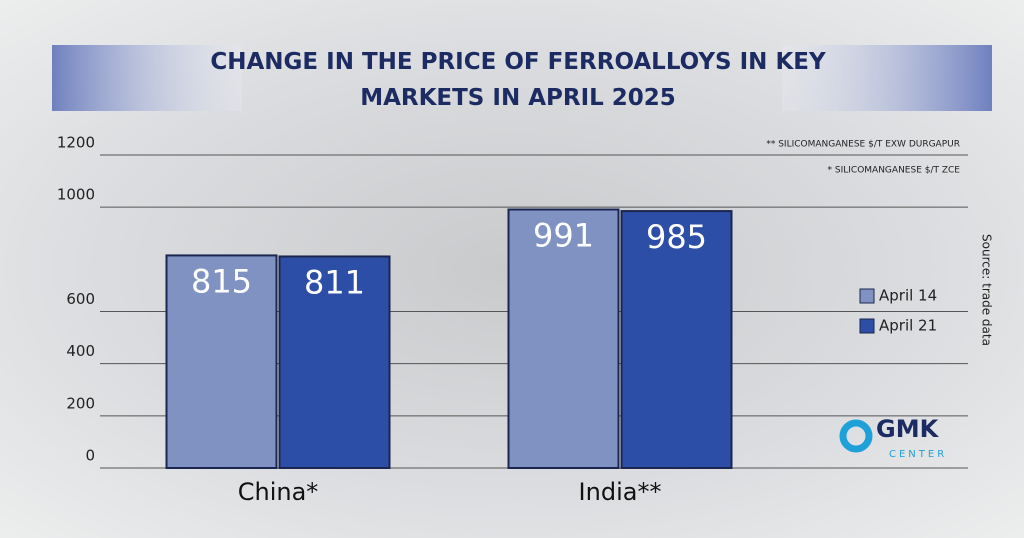 This screenshot has width=1024, height=538. I want to click on legend-label: April 21, so click(908, 326).